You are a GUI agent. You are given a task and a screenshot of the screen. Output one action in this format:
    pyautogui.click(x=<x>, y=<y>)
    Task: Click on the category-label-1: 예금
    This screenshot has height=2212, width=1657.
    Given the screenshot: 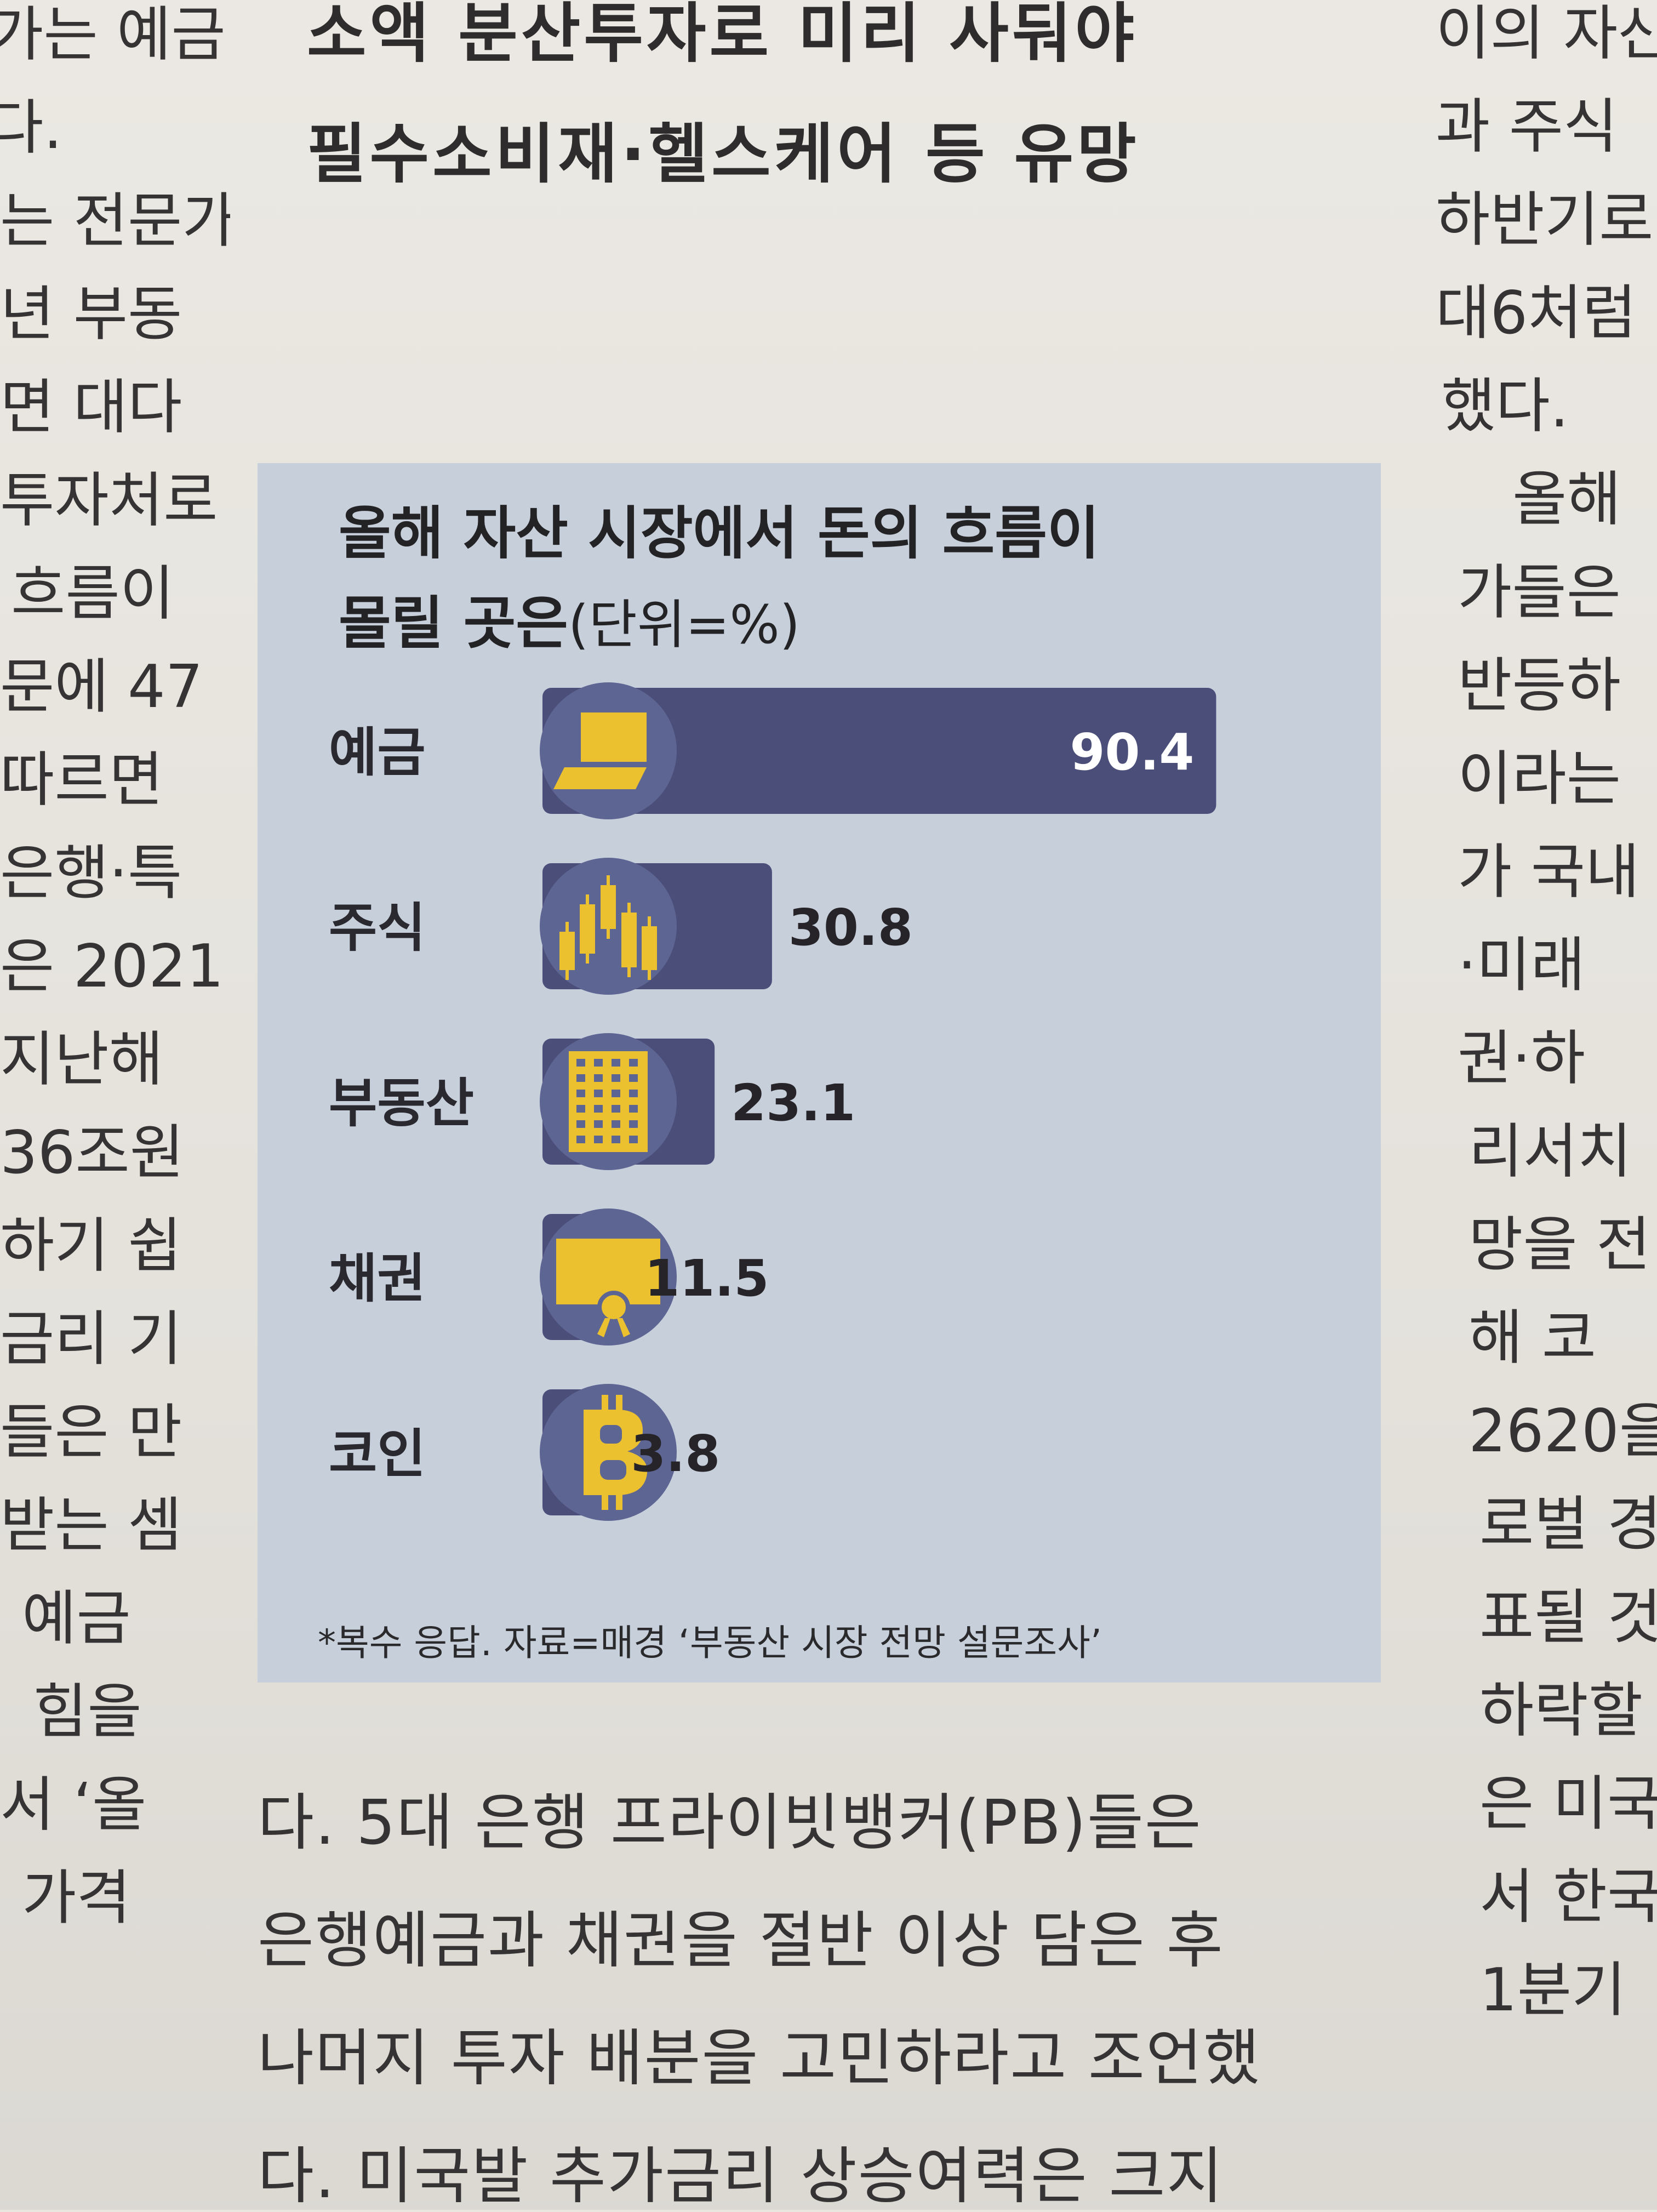 What is the action you would take?
    pyautogui.click(x=377, y=752)
    